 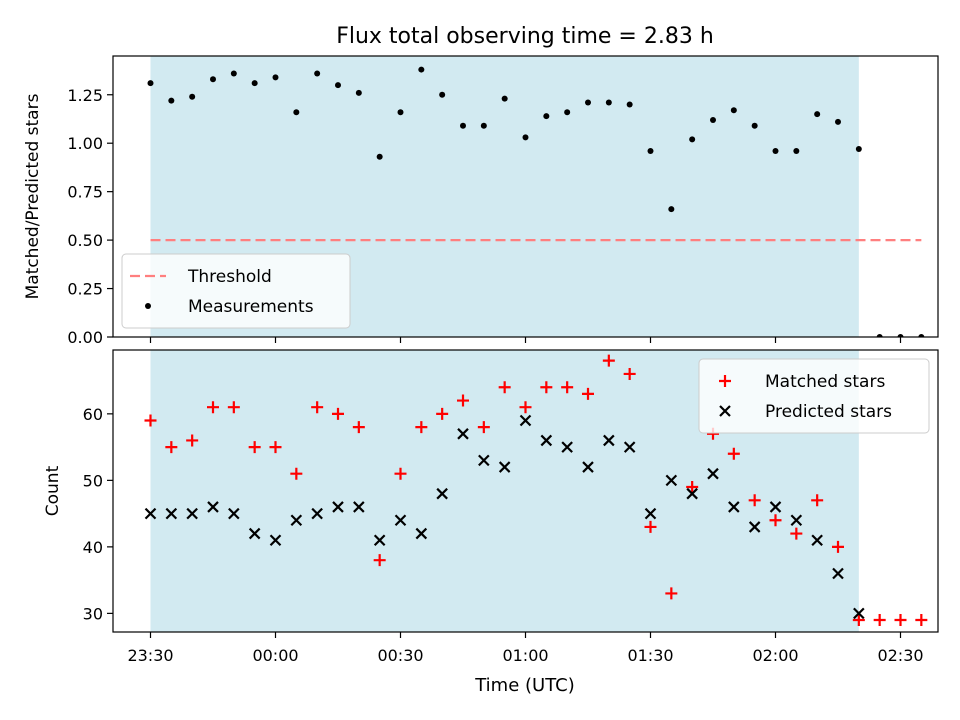 I want to click on y-tick-label: 30, so click(x=93, y=613).